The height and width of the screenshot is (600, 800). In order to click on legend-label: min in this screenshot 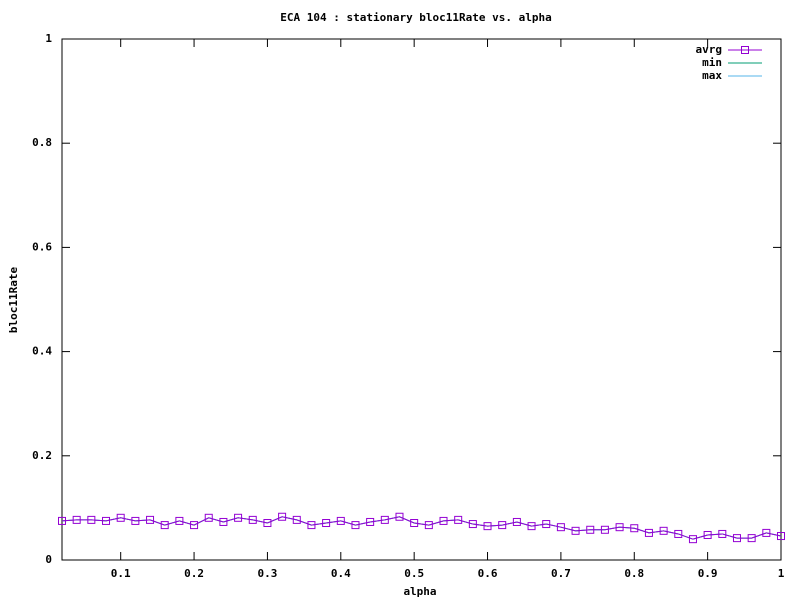, I will do `click(712, 62)`.